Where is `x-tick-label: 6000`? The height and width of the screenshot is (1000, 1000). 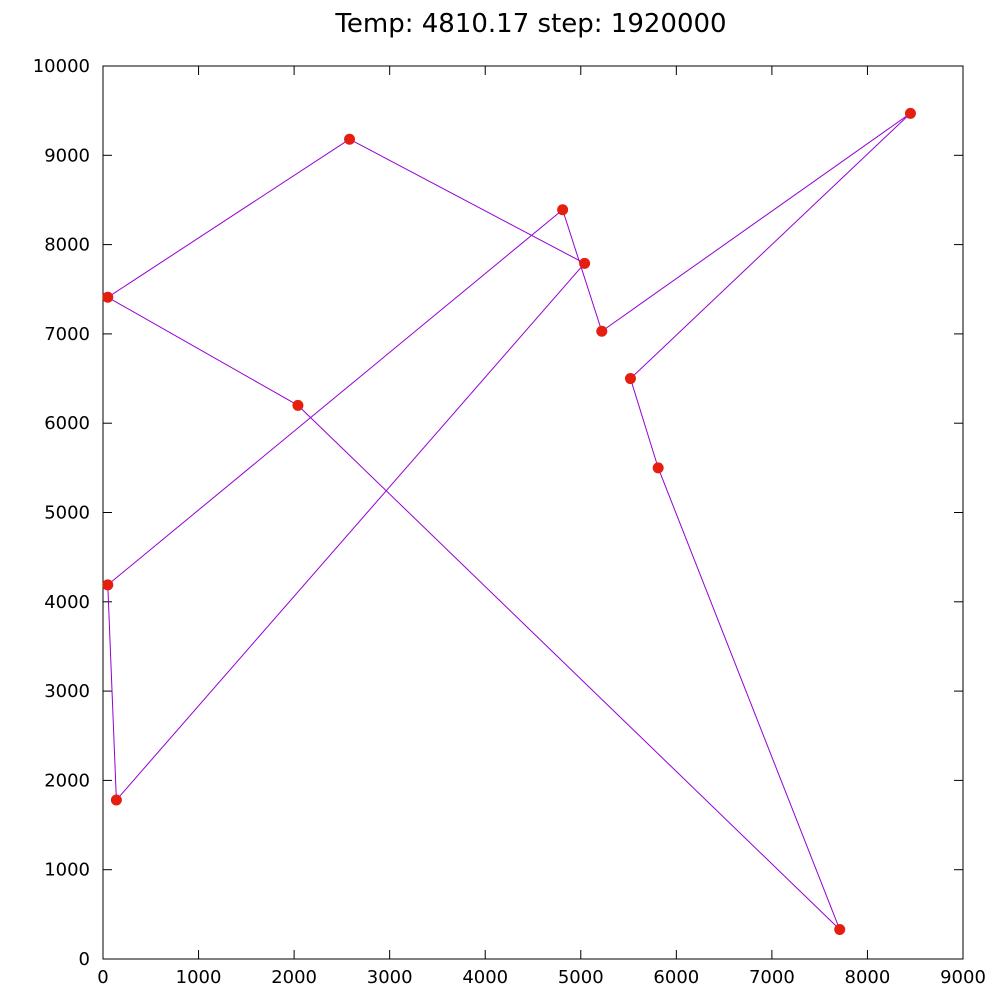 x-tick-label: 6000 is located at coordinates (676, 977).